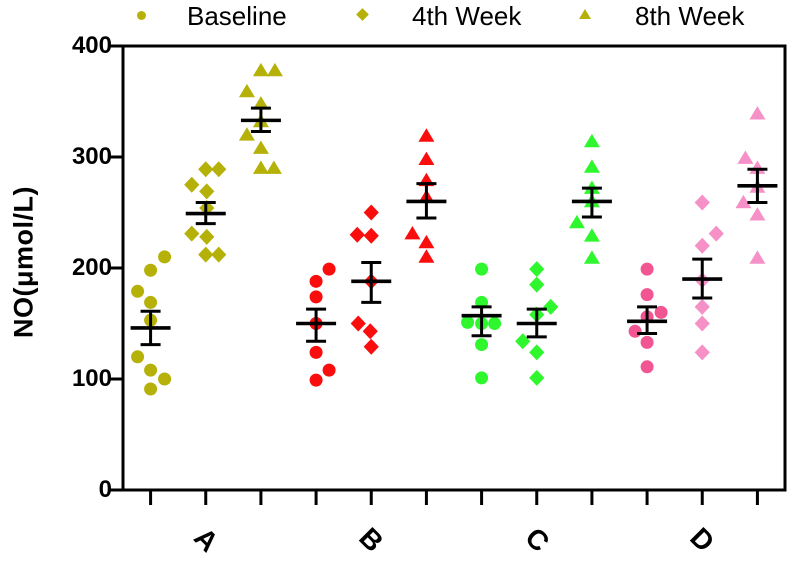  Describe the element at coordinates (237, 16) in the screenshot. I see `legend-baseline-label: Baseline` at that location.